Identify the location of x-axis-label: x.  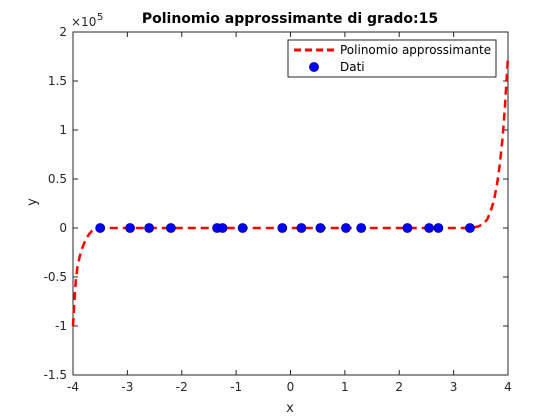
(290, 408).